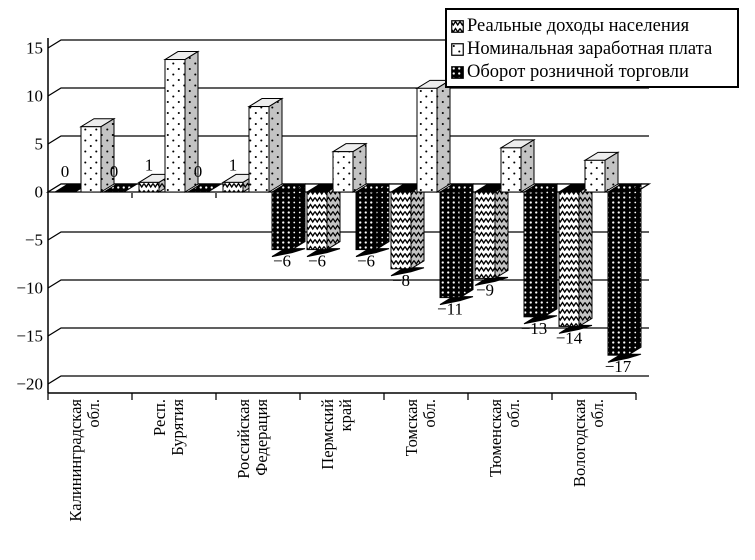 The width and height of the screenshot is (755, 560). What do you see at coordinates (34, 48) in the screenshot?
I see `y-axis-tick-label: 15` at bounding box center [34, 48].